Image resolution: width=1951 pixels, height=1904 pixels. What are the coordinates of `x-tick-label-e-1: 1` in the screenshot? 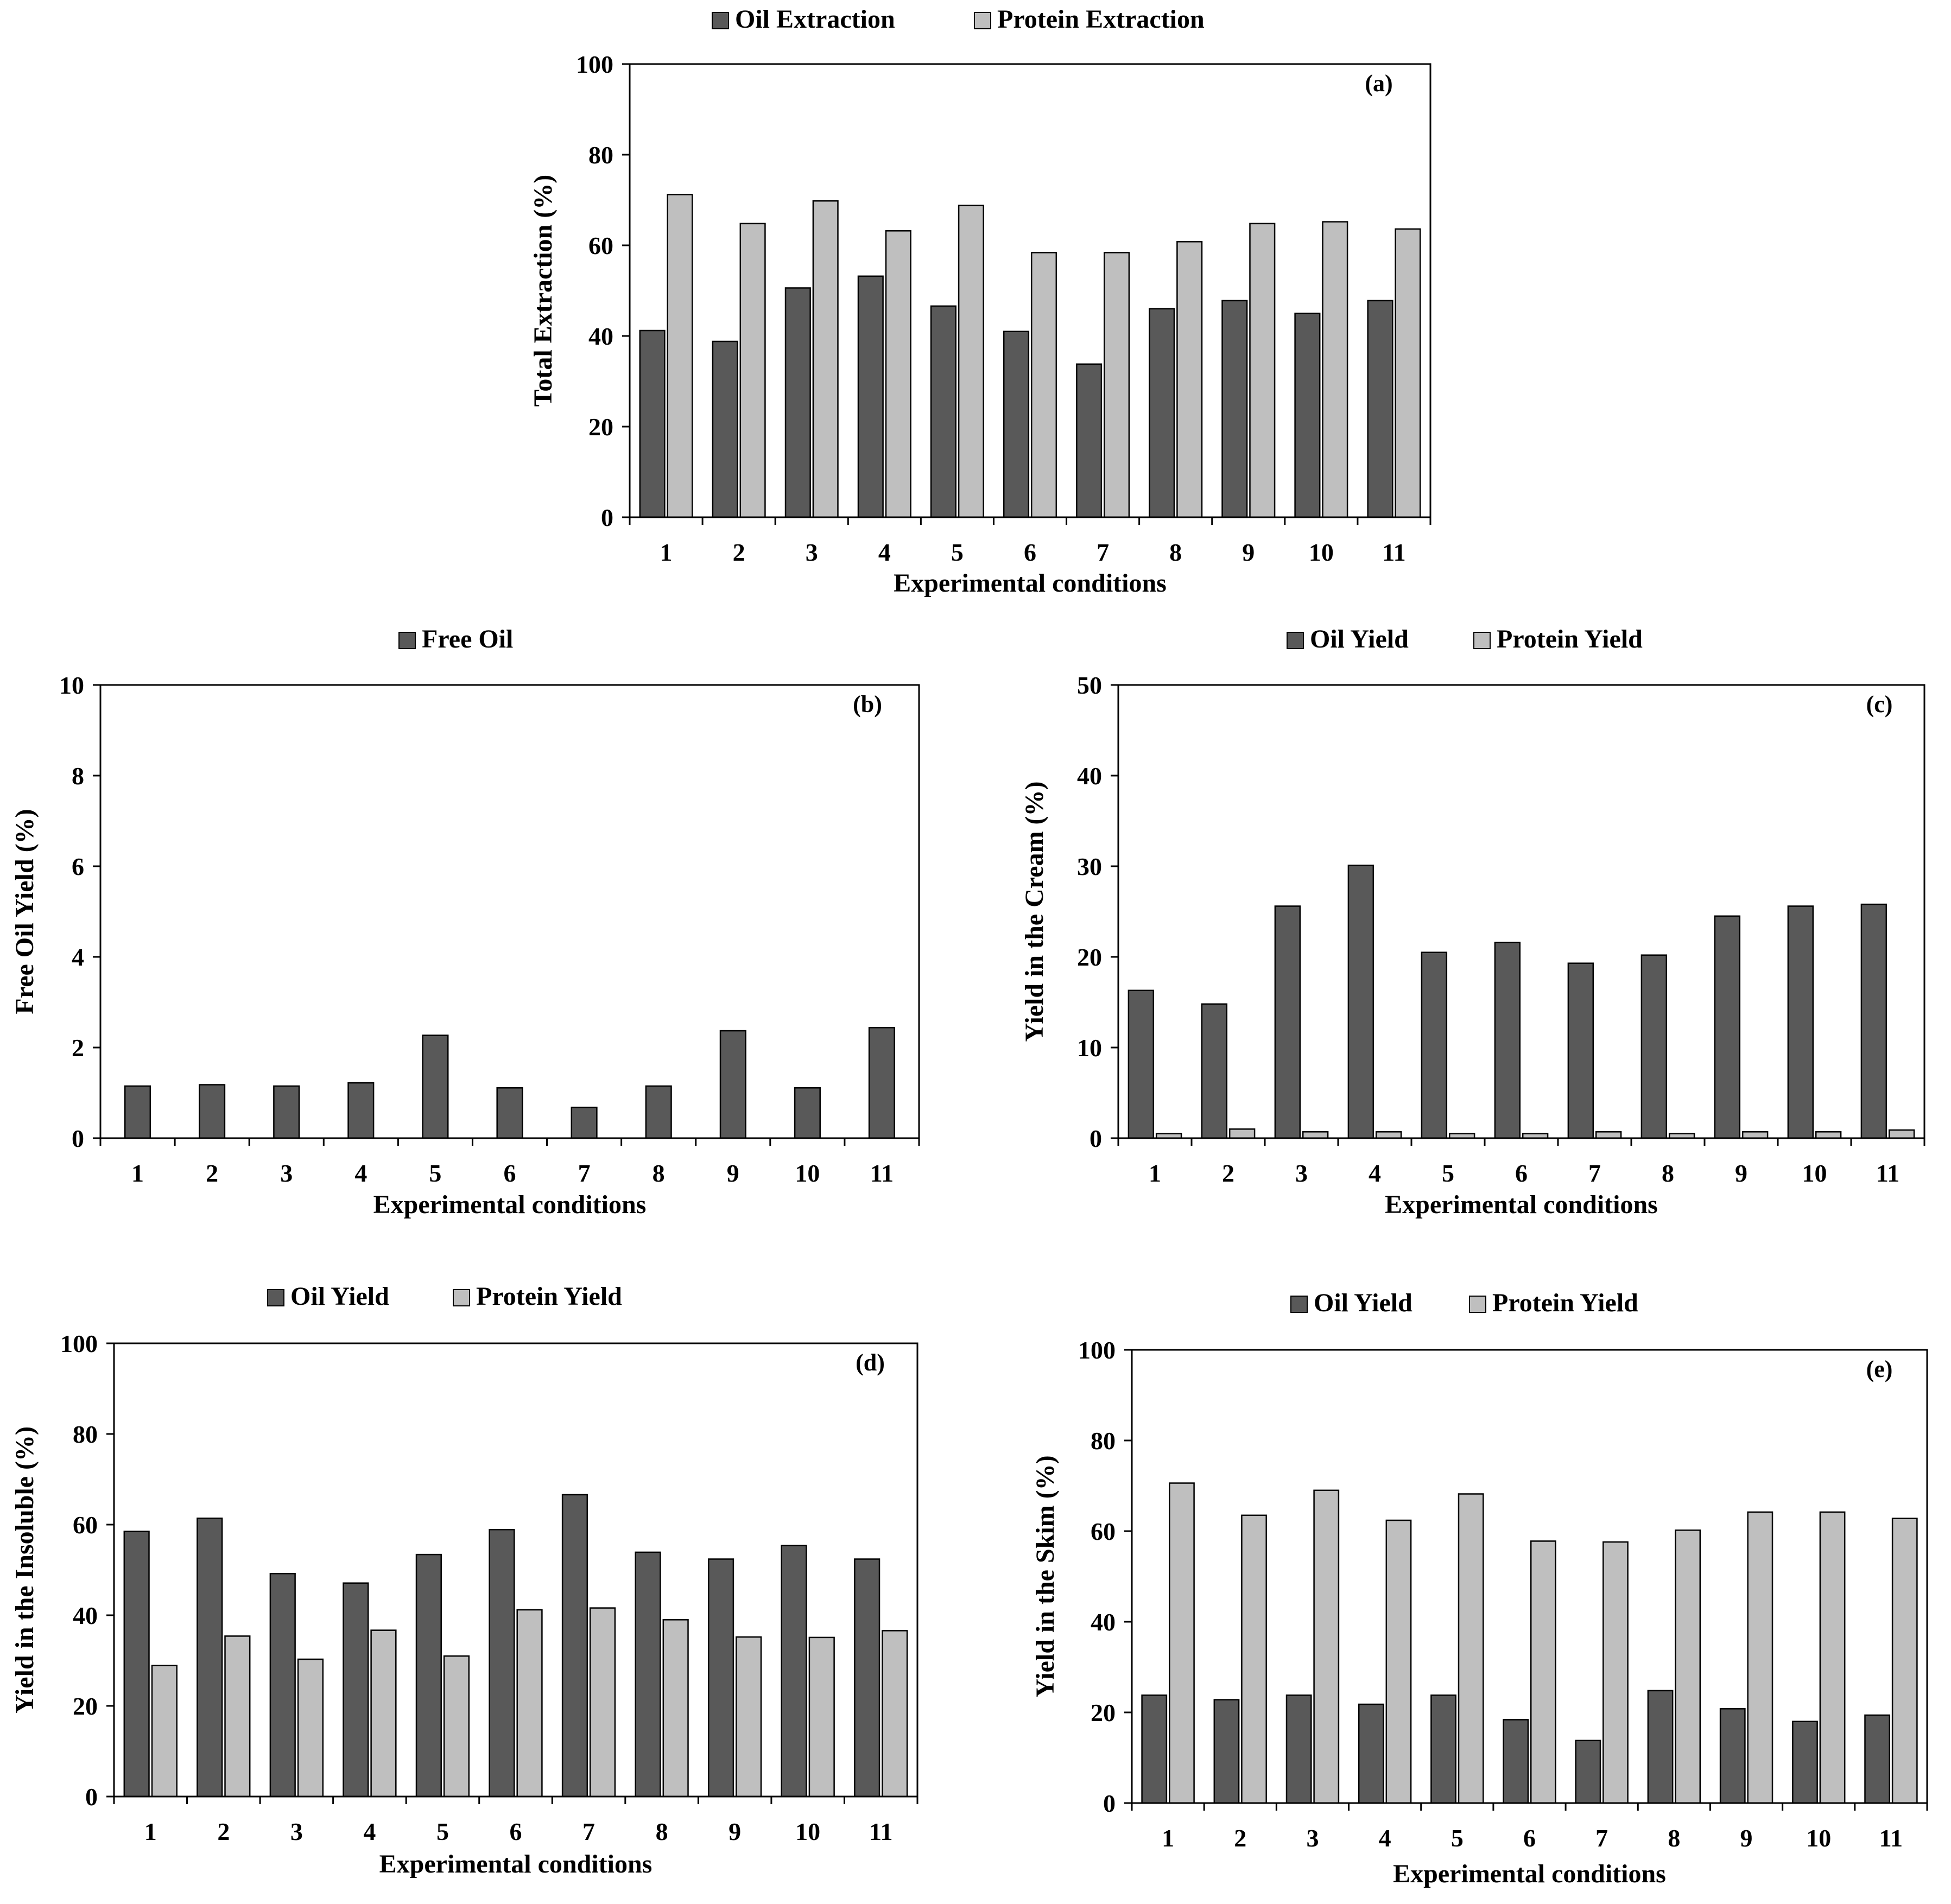 It's located at (1168, 1838).